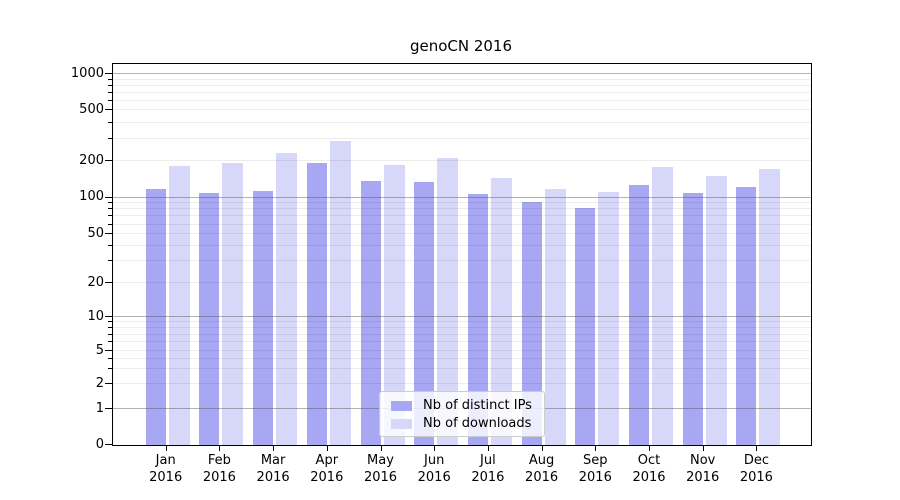  I want to click on bar-distinct-ips-jun, so click(424, 313).